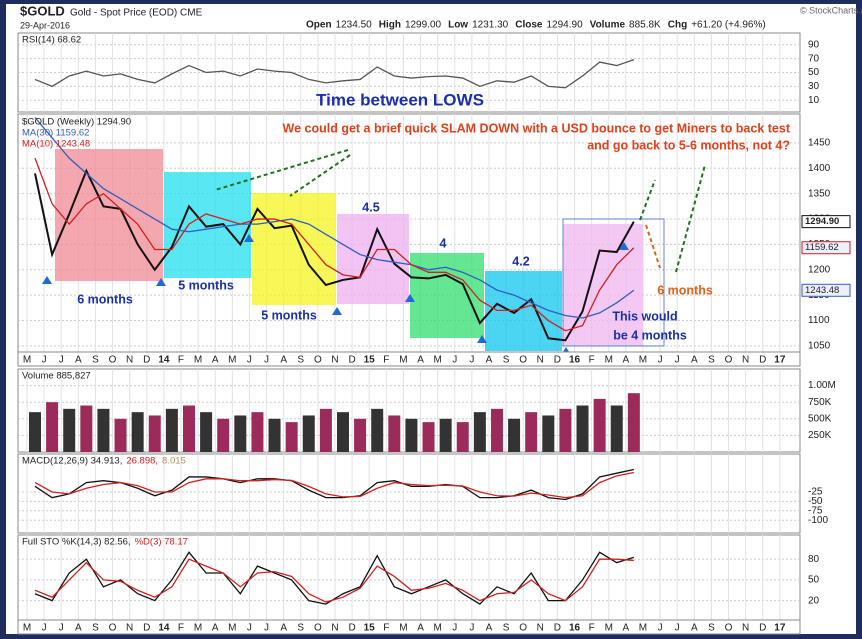 This screenshot has width=862, height=639. What do you see at coordinates (815, 510) in the screenshot?
I see `y-tick-label: -75` at bounding box center [815, 510].